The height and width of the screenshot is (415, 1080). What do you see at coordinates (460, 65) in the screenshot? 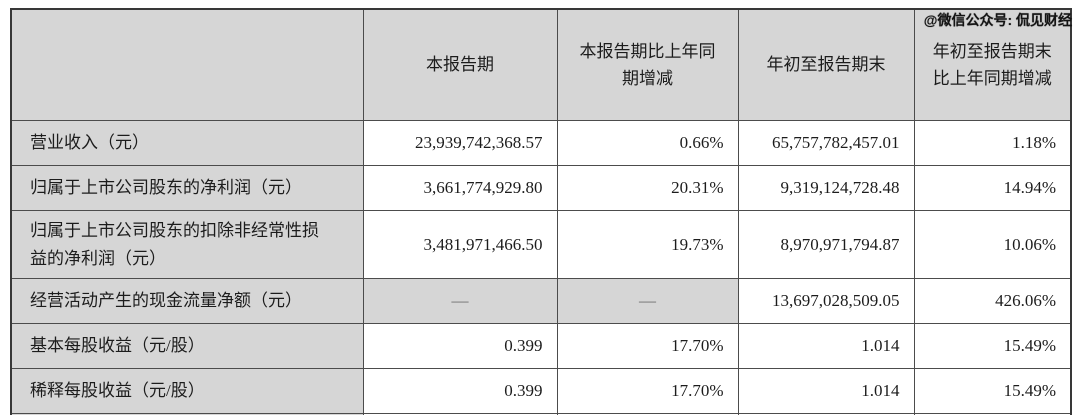
I see `header-current-period: 本报告期` at bounding box center [460, 65].